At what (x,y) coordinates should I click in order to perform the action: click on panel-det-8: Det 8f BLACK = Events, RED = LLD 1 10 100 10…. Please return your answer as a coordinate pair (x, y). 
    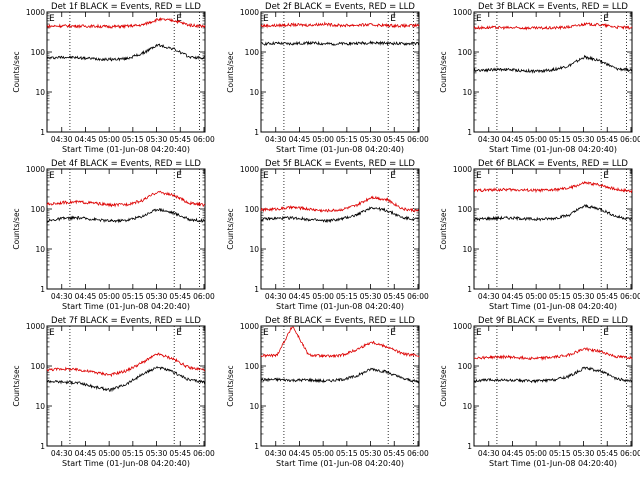
    Looking at the image, I should click on (327, 392).